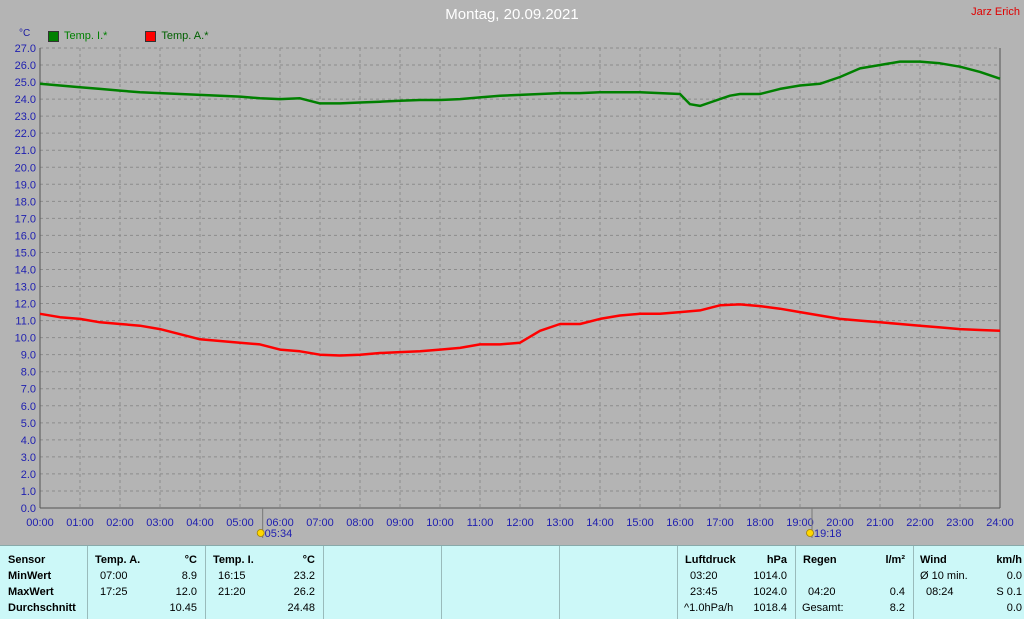 This screenshot has width=1024, height=619. Describe the element at coordinates (301, 608) in the screenshot. I see `temp-i-avg: 24.48` at that location.